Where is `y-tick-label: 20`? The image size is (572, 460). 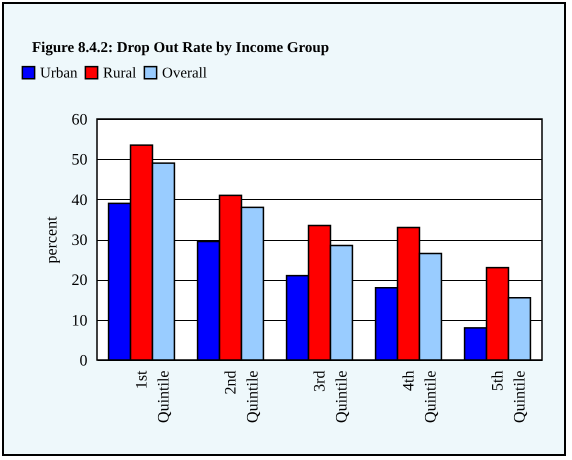
y-tick-label: 20 is located at coordinates (80, 281).